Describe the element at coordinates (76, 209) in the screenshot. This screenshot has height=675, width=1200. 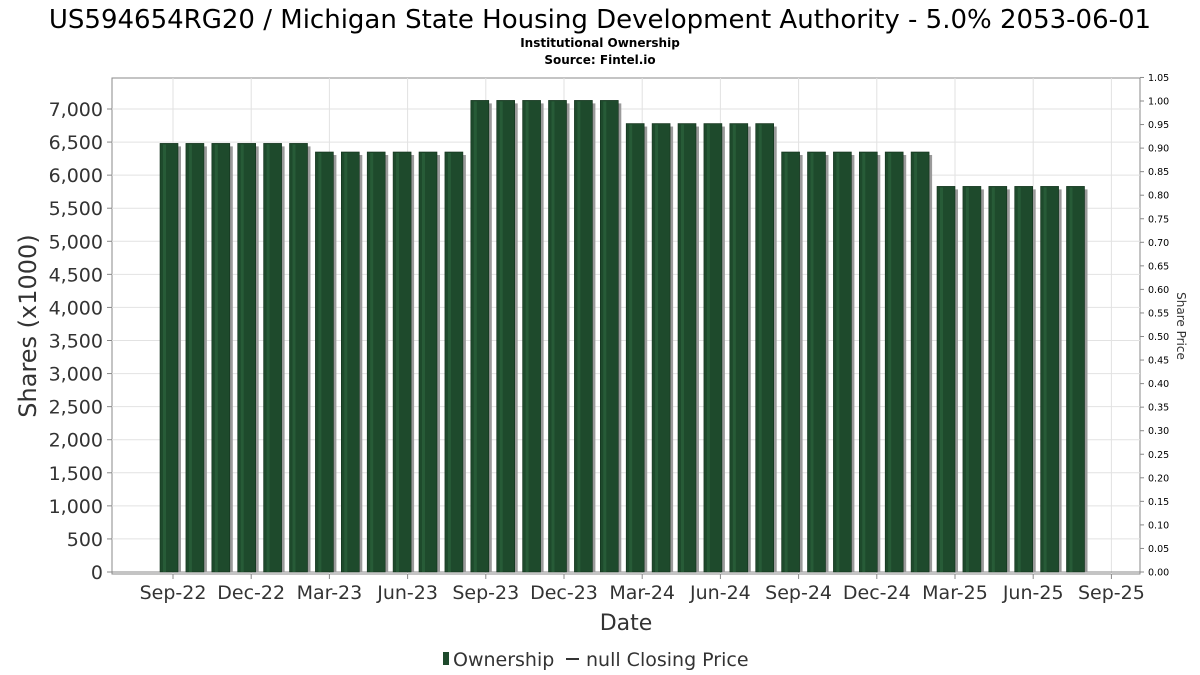
I see `y-tick-label: 5,500` at that location.